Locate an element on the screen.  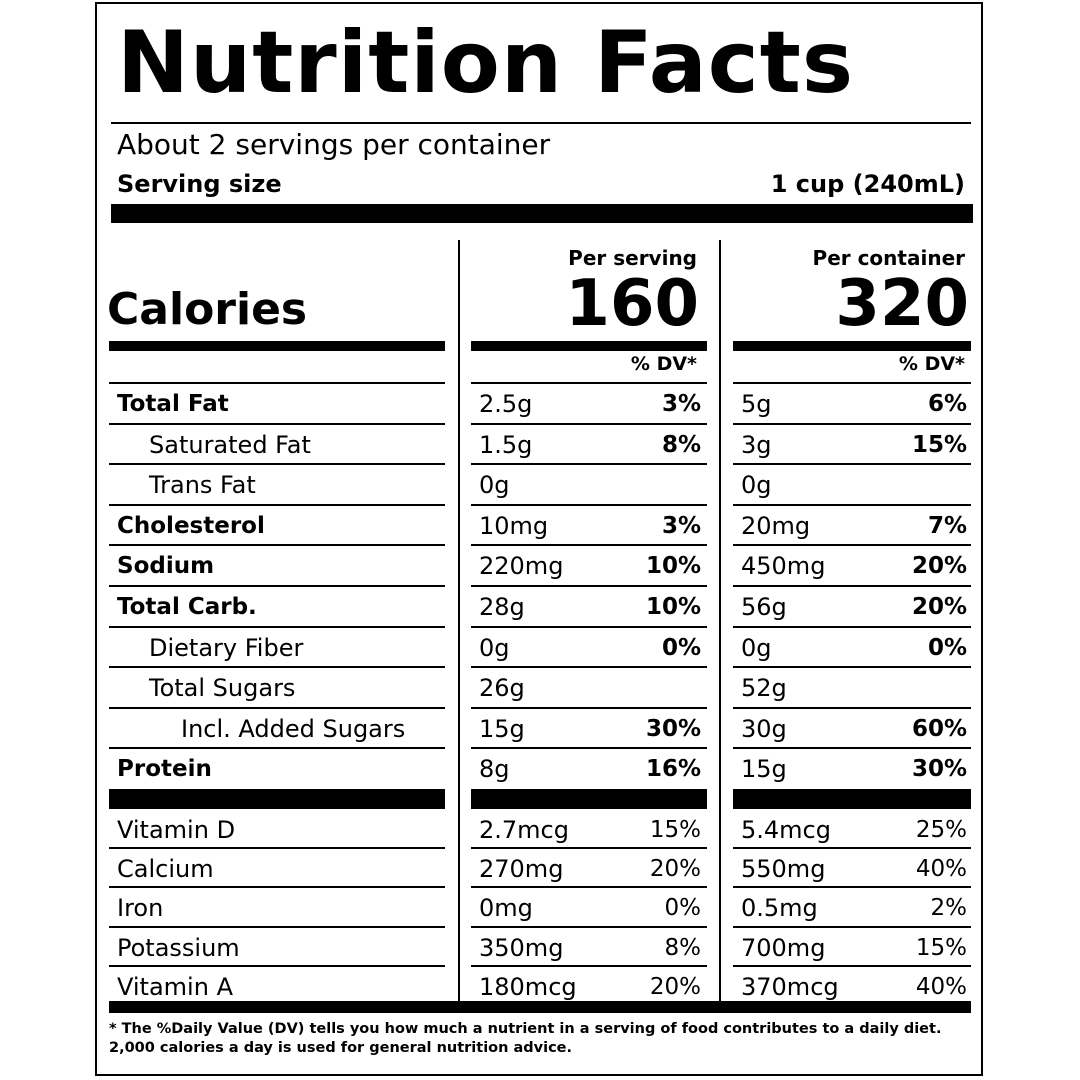
serving-amount: 10mg is located at coordinates (514, 525).